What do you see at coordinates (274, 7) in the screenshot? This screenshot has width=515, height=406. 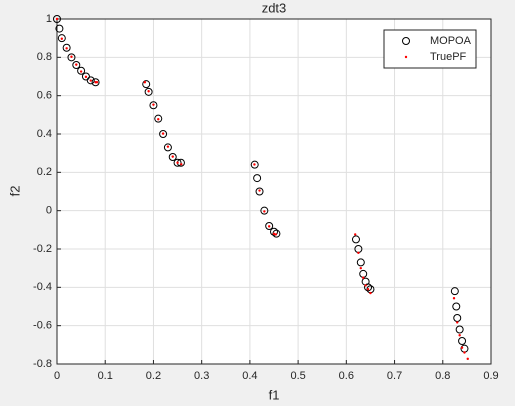 I see `chart-title: zdt3` at bounding box center [274, 7].